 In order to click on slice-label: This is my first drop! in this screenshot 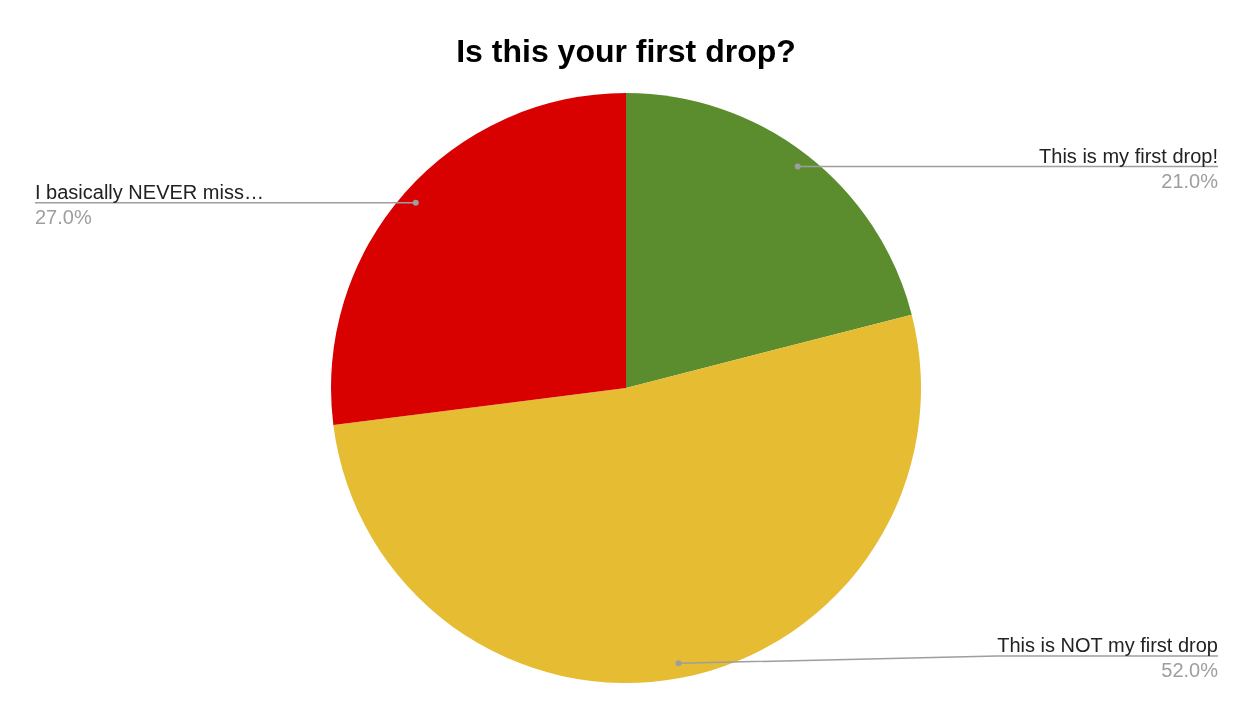, I will do `click(1128, 155)`.